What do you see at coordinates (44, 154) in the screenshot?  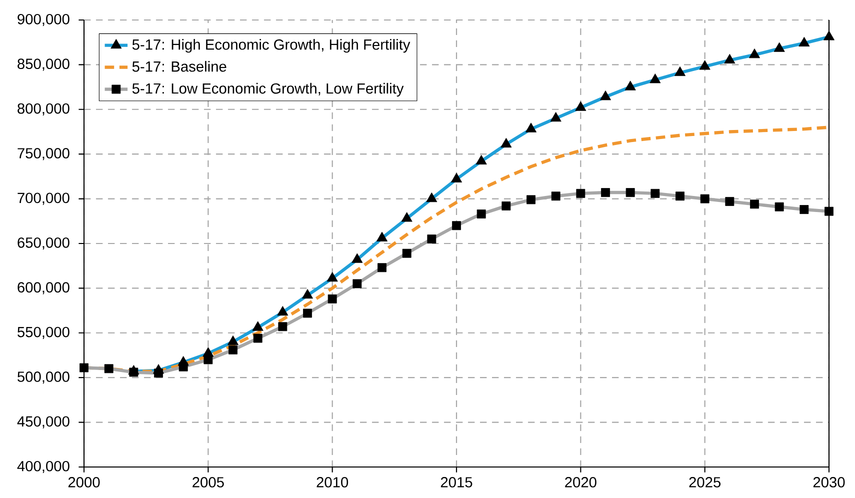 I see `y-tick-label: 750,000` at bounding box center [44, 154].